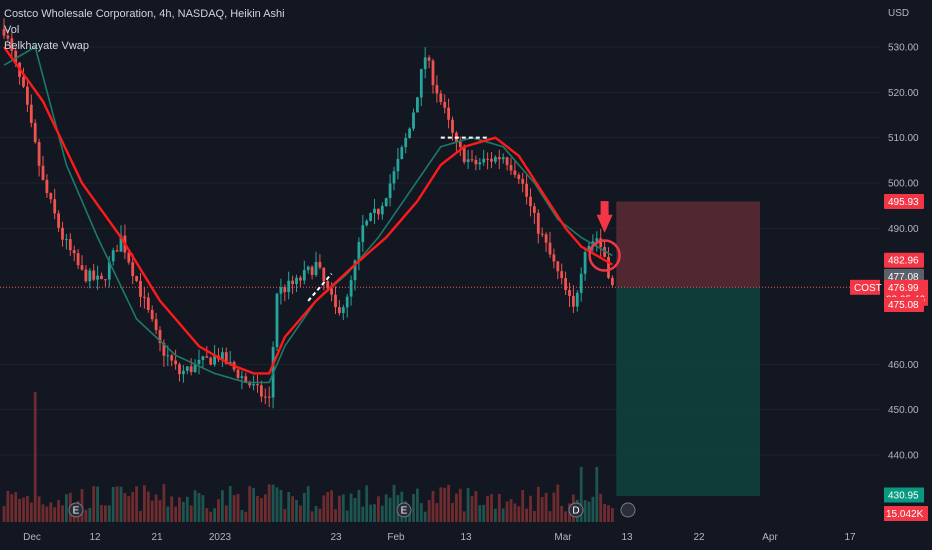  What do you see at coordinates (95, 537) in the screenshot?
I see `time-tick-label: 12` at bounding box center [95, 537].